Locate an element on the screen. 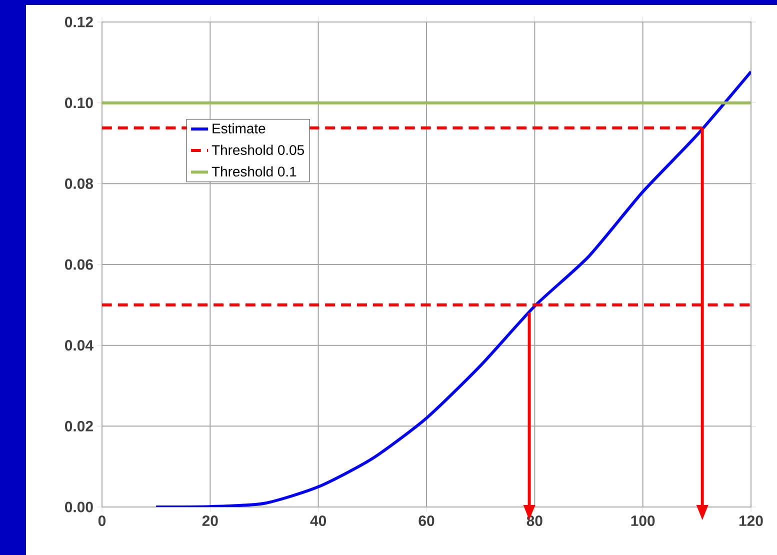 Image resolution: width=777 pixels, height=555 pixels. y-tick-label: 0.04 is located at coordinates (79, 345).